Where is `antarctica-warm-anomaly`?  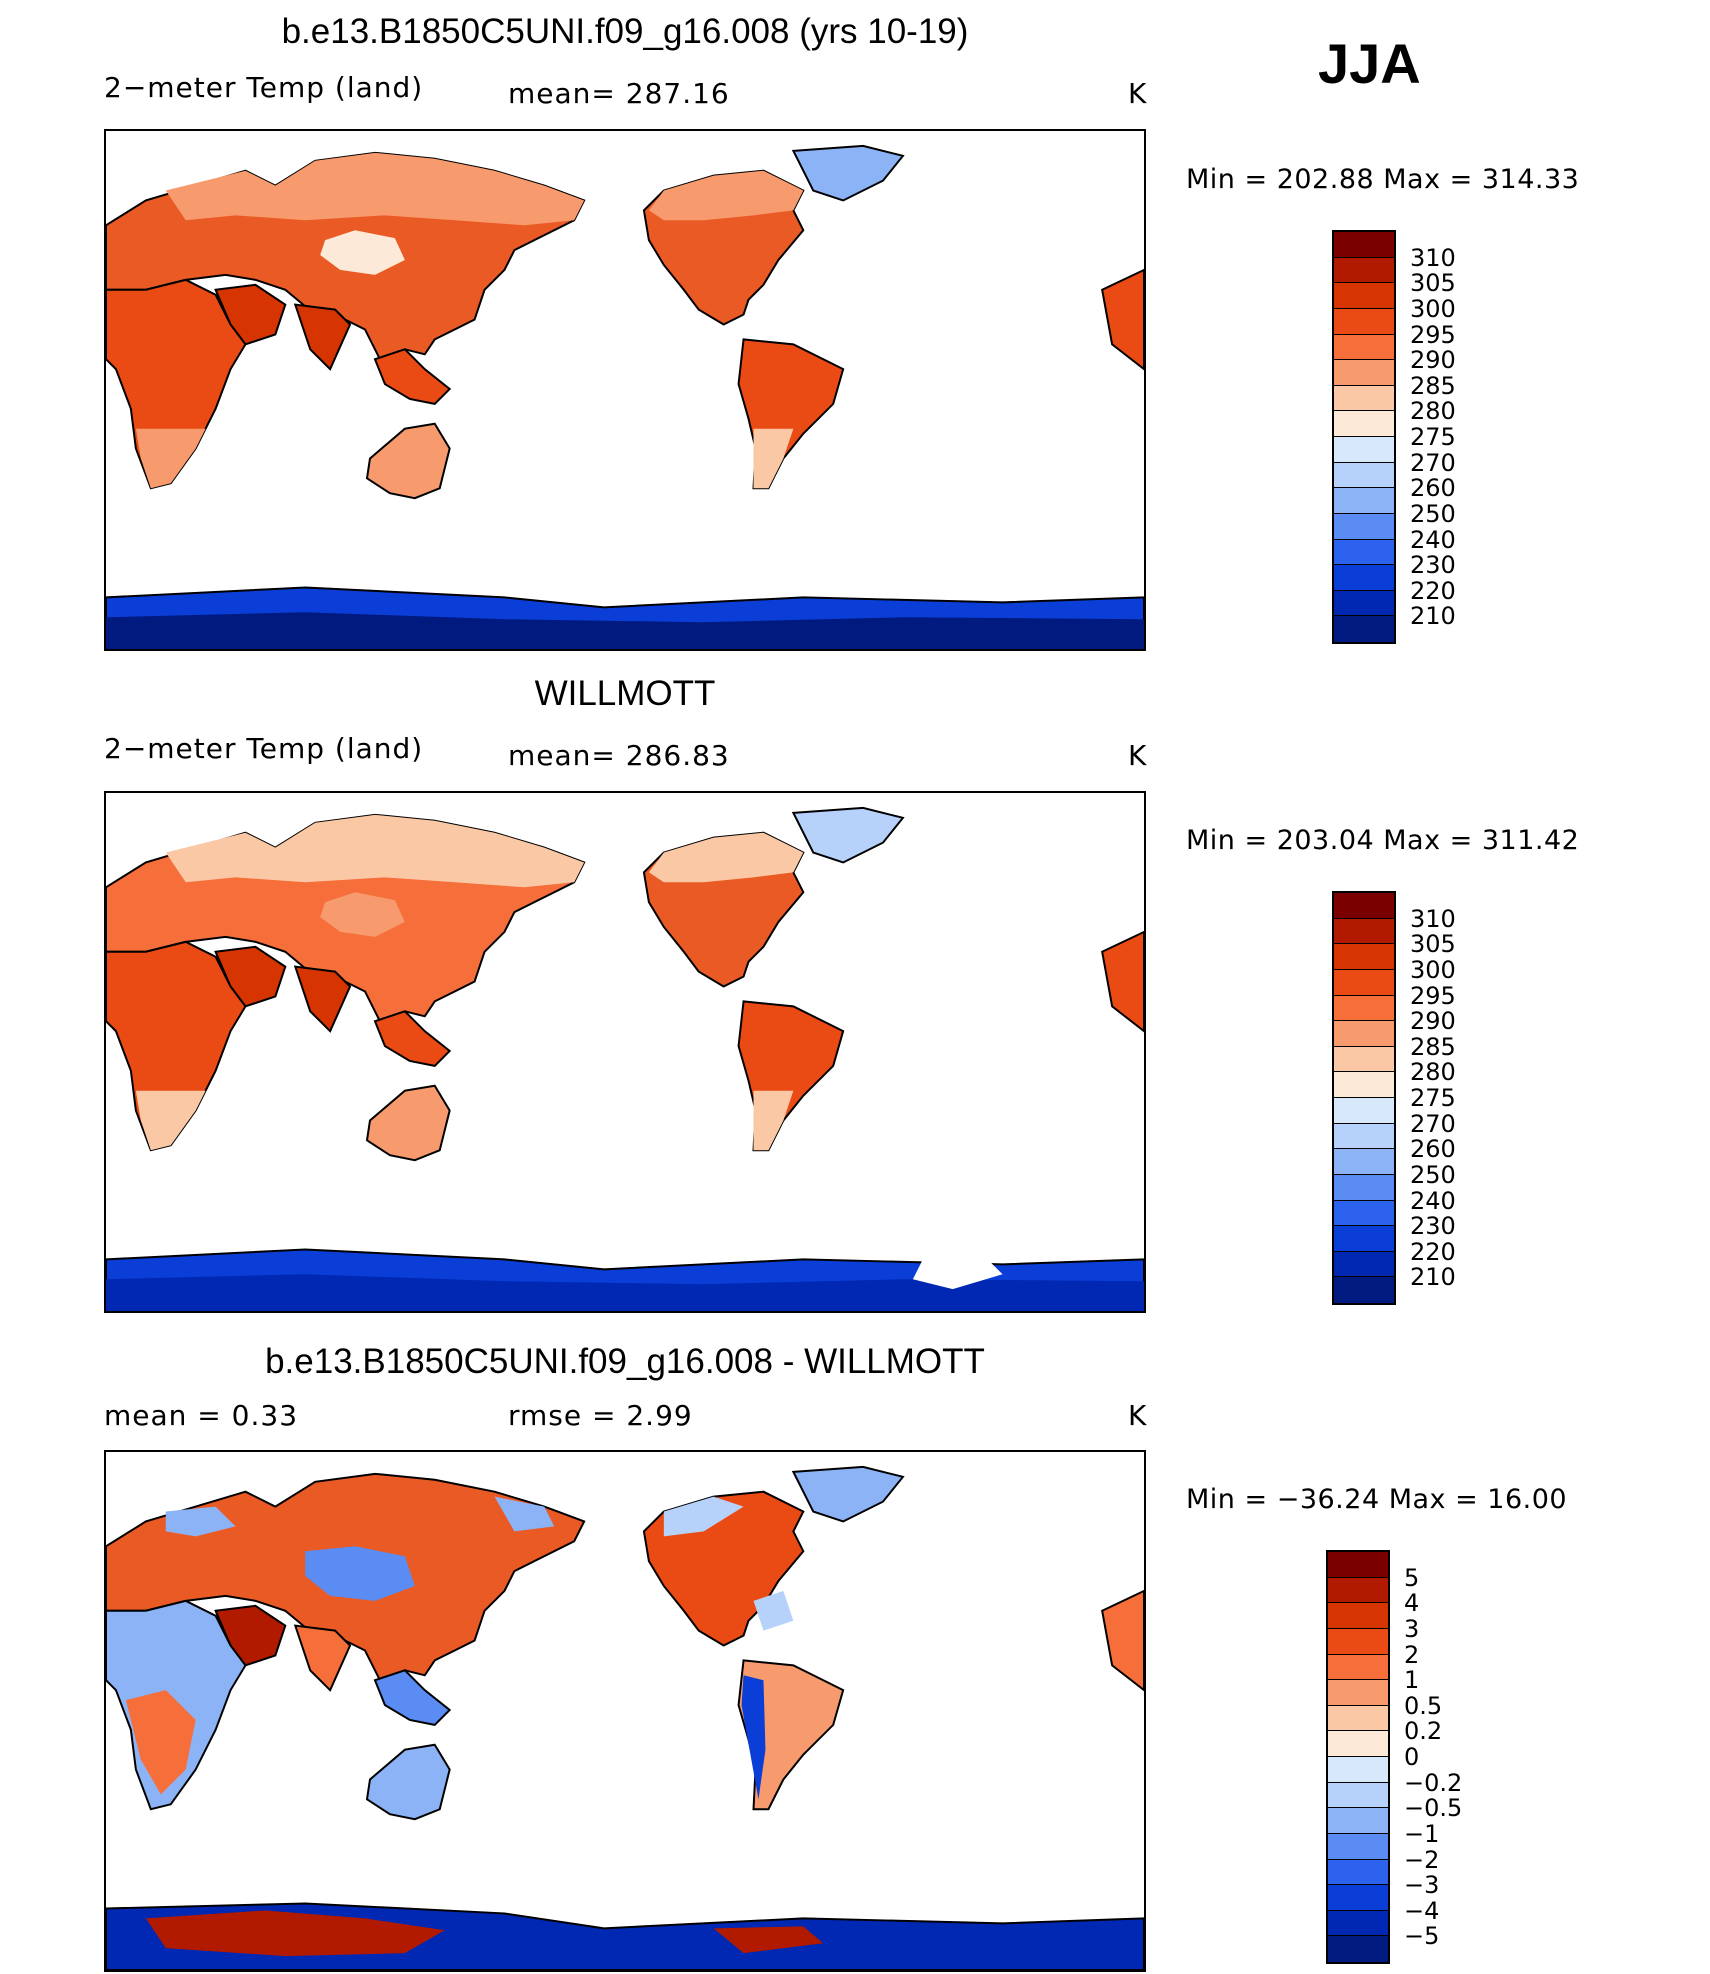 antarctica-warm-anomaly is located at coordinates (484, 1933).